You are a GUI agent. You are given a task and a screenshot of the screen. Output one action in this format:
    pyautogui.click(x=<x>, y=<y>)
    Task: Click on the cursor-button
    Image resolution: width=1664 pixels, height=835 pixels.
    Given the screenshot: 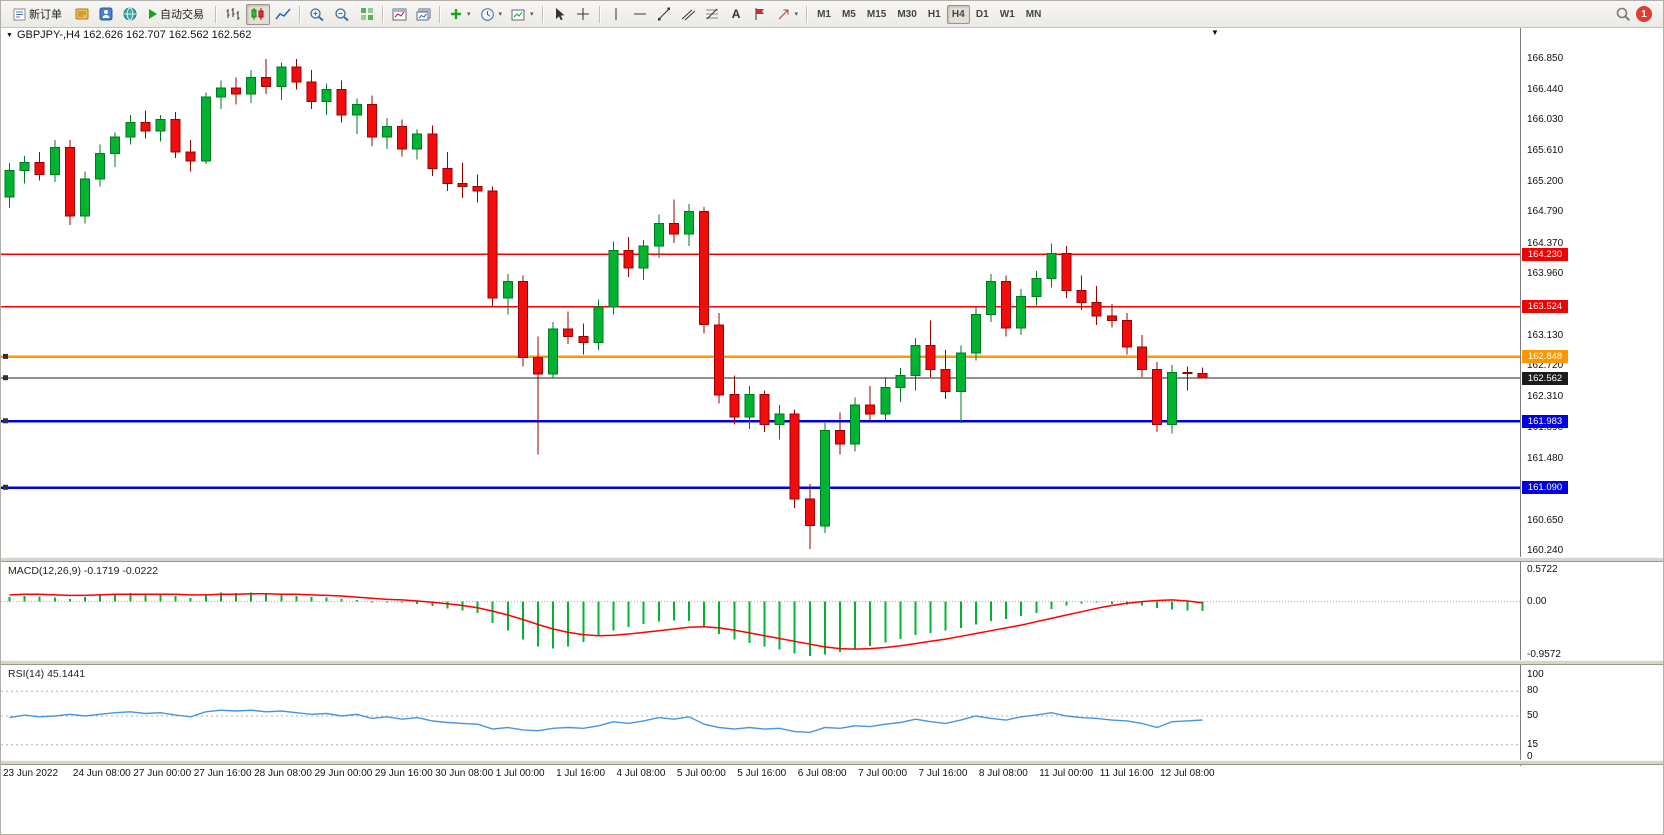 What is the action you would take?
    pyautogui.click(x=559, y=14)
    